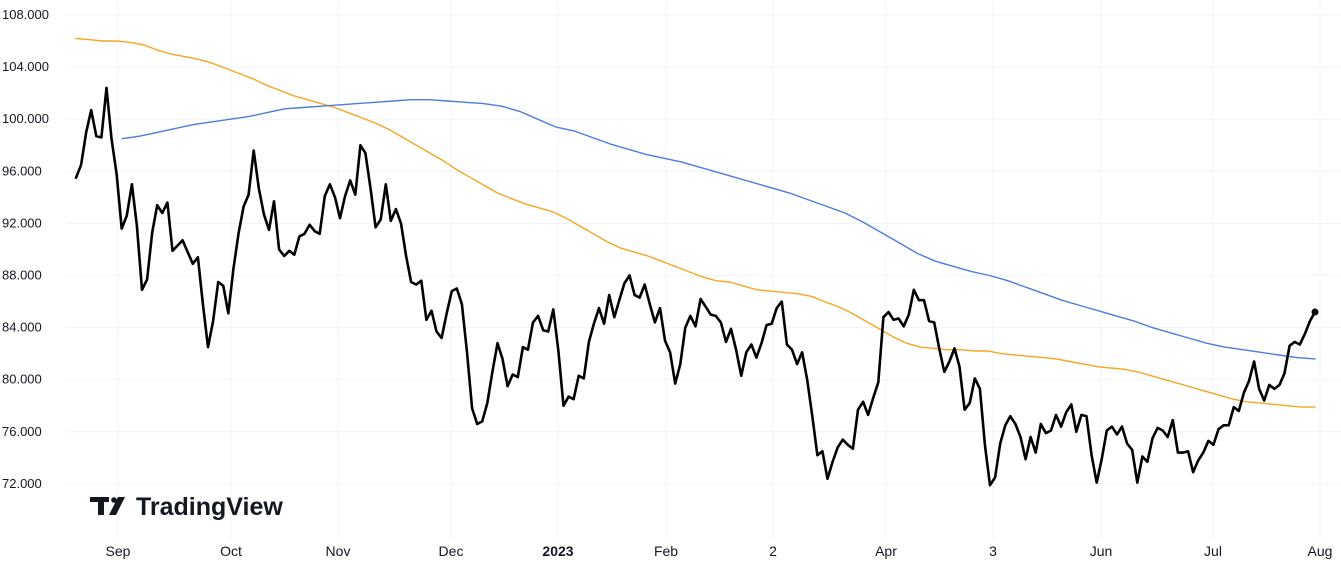 This screenshot has height=569, width=1341. Describe the element at coordinates (719, 551) in the screenshot. I see `x-axis: Sep Oct Nov Dec 2023 Feb 2 Apr 3 Jun Jul Aug` at that location.